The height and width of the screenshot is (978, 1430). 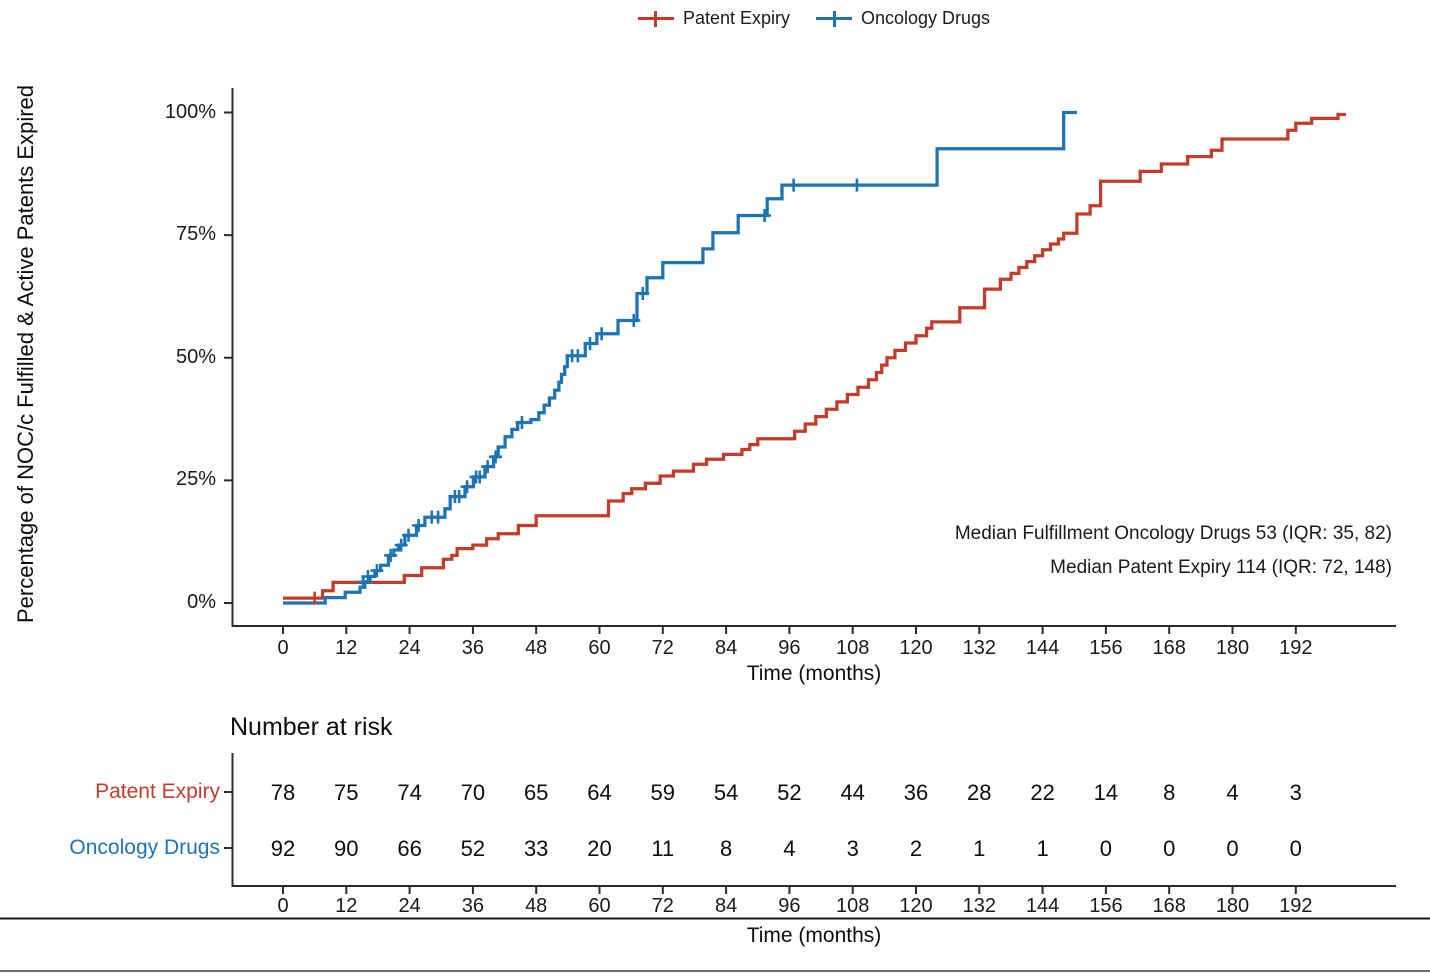 I want to click on risk-value: 3, so click(x=852, y=848).